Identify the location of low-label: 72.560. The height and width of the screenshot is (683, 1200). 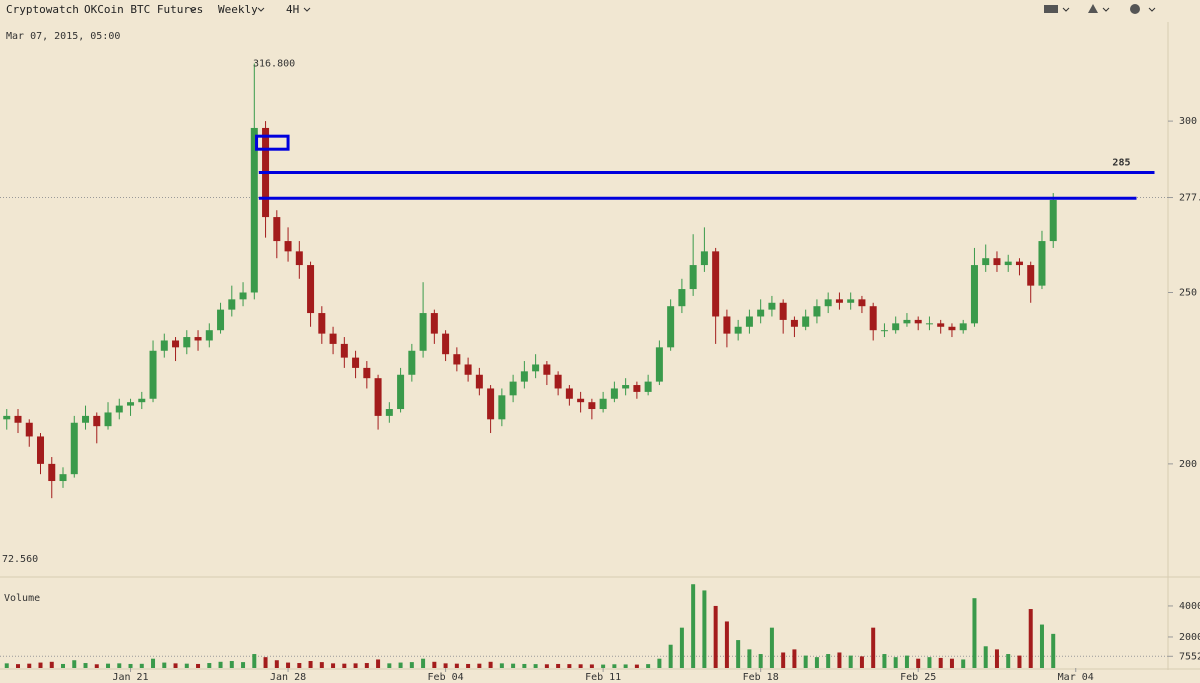
(20, 559).